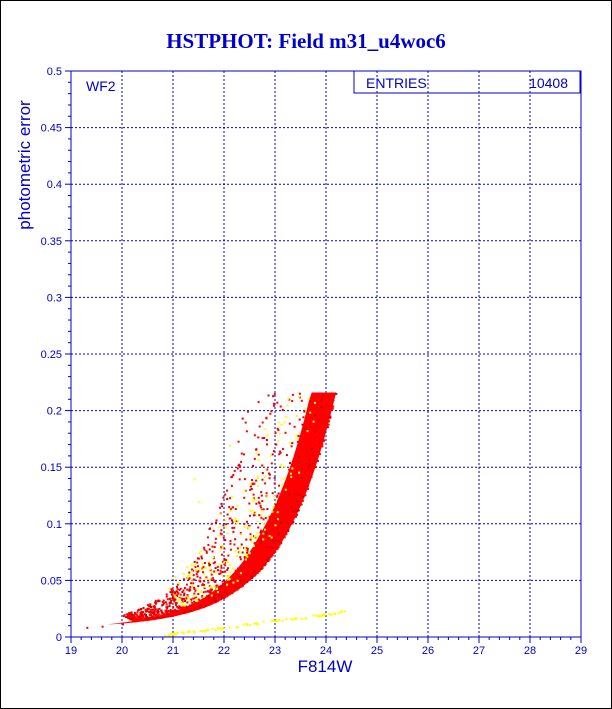 This screenshot has width=612, height=709. What do you see at coordinates (216, 515) in the screenshot?
I see `data-points` at bounding box center [216, 515].